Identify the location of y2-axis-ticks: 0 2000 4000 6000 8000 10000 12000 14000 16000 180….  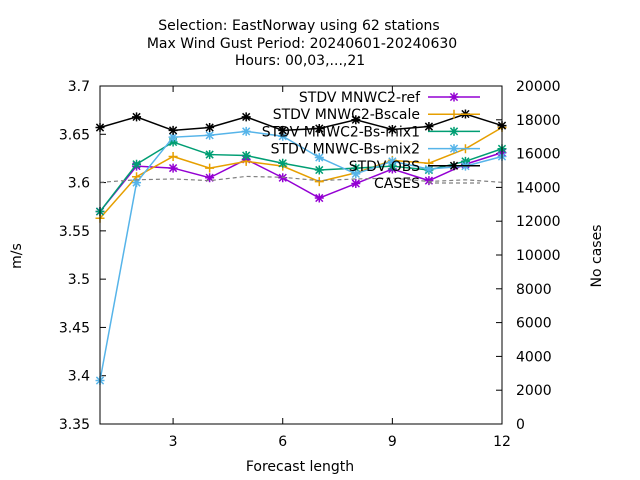
(528, 256).